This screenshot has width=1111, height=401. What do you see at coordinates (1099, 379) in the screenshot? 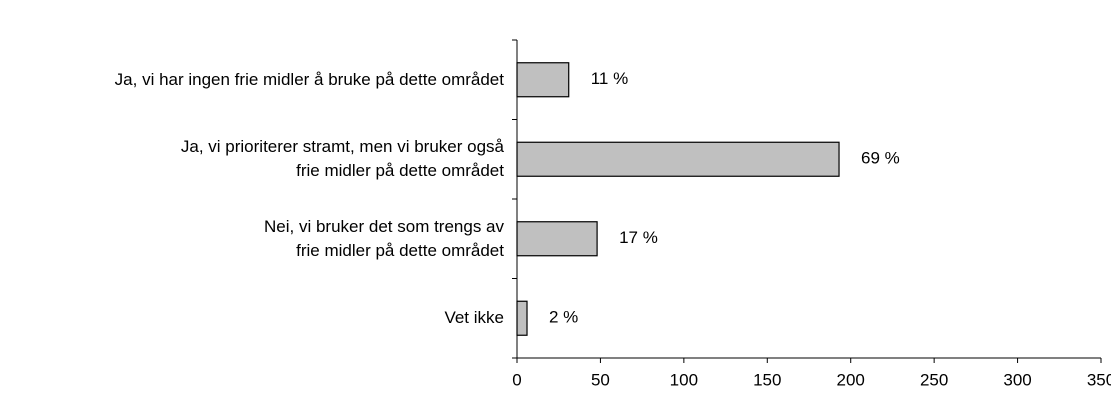
I see `x-tick-label: 350` at bounding box center [1099, 379].